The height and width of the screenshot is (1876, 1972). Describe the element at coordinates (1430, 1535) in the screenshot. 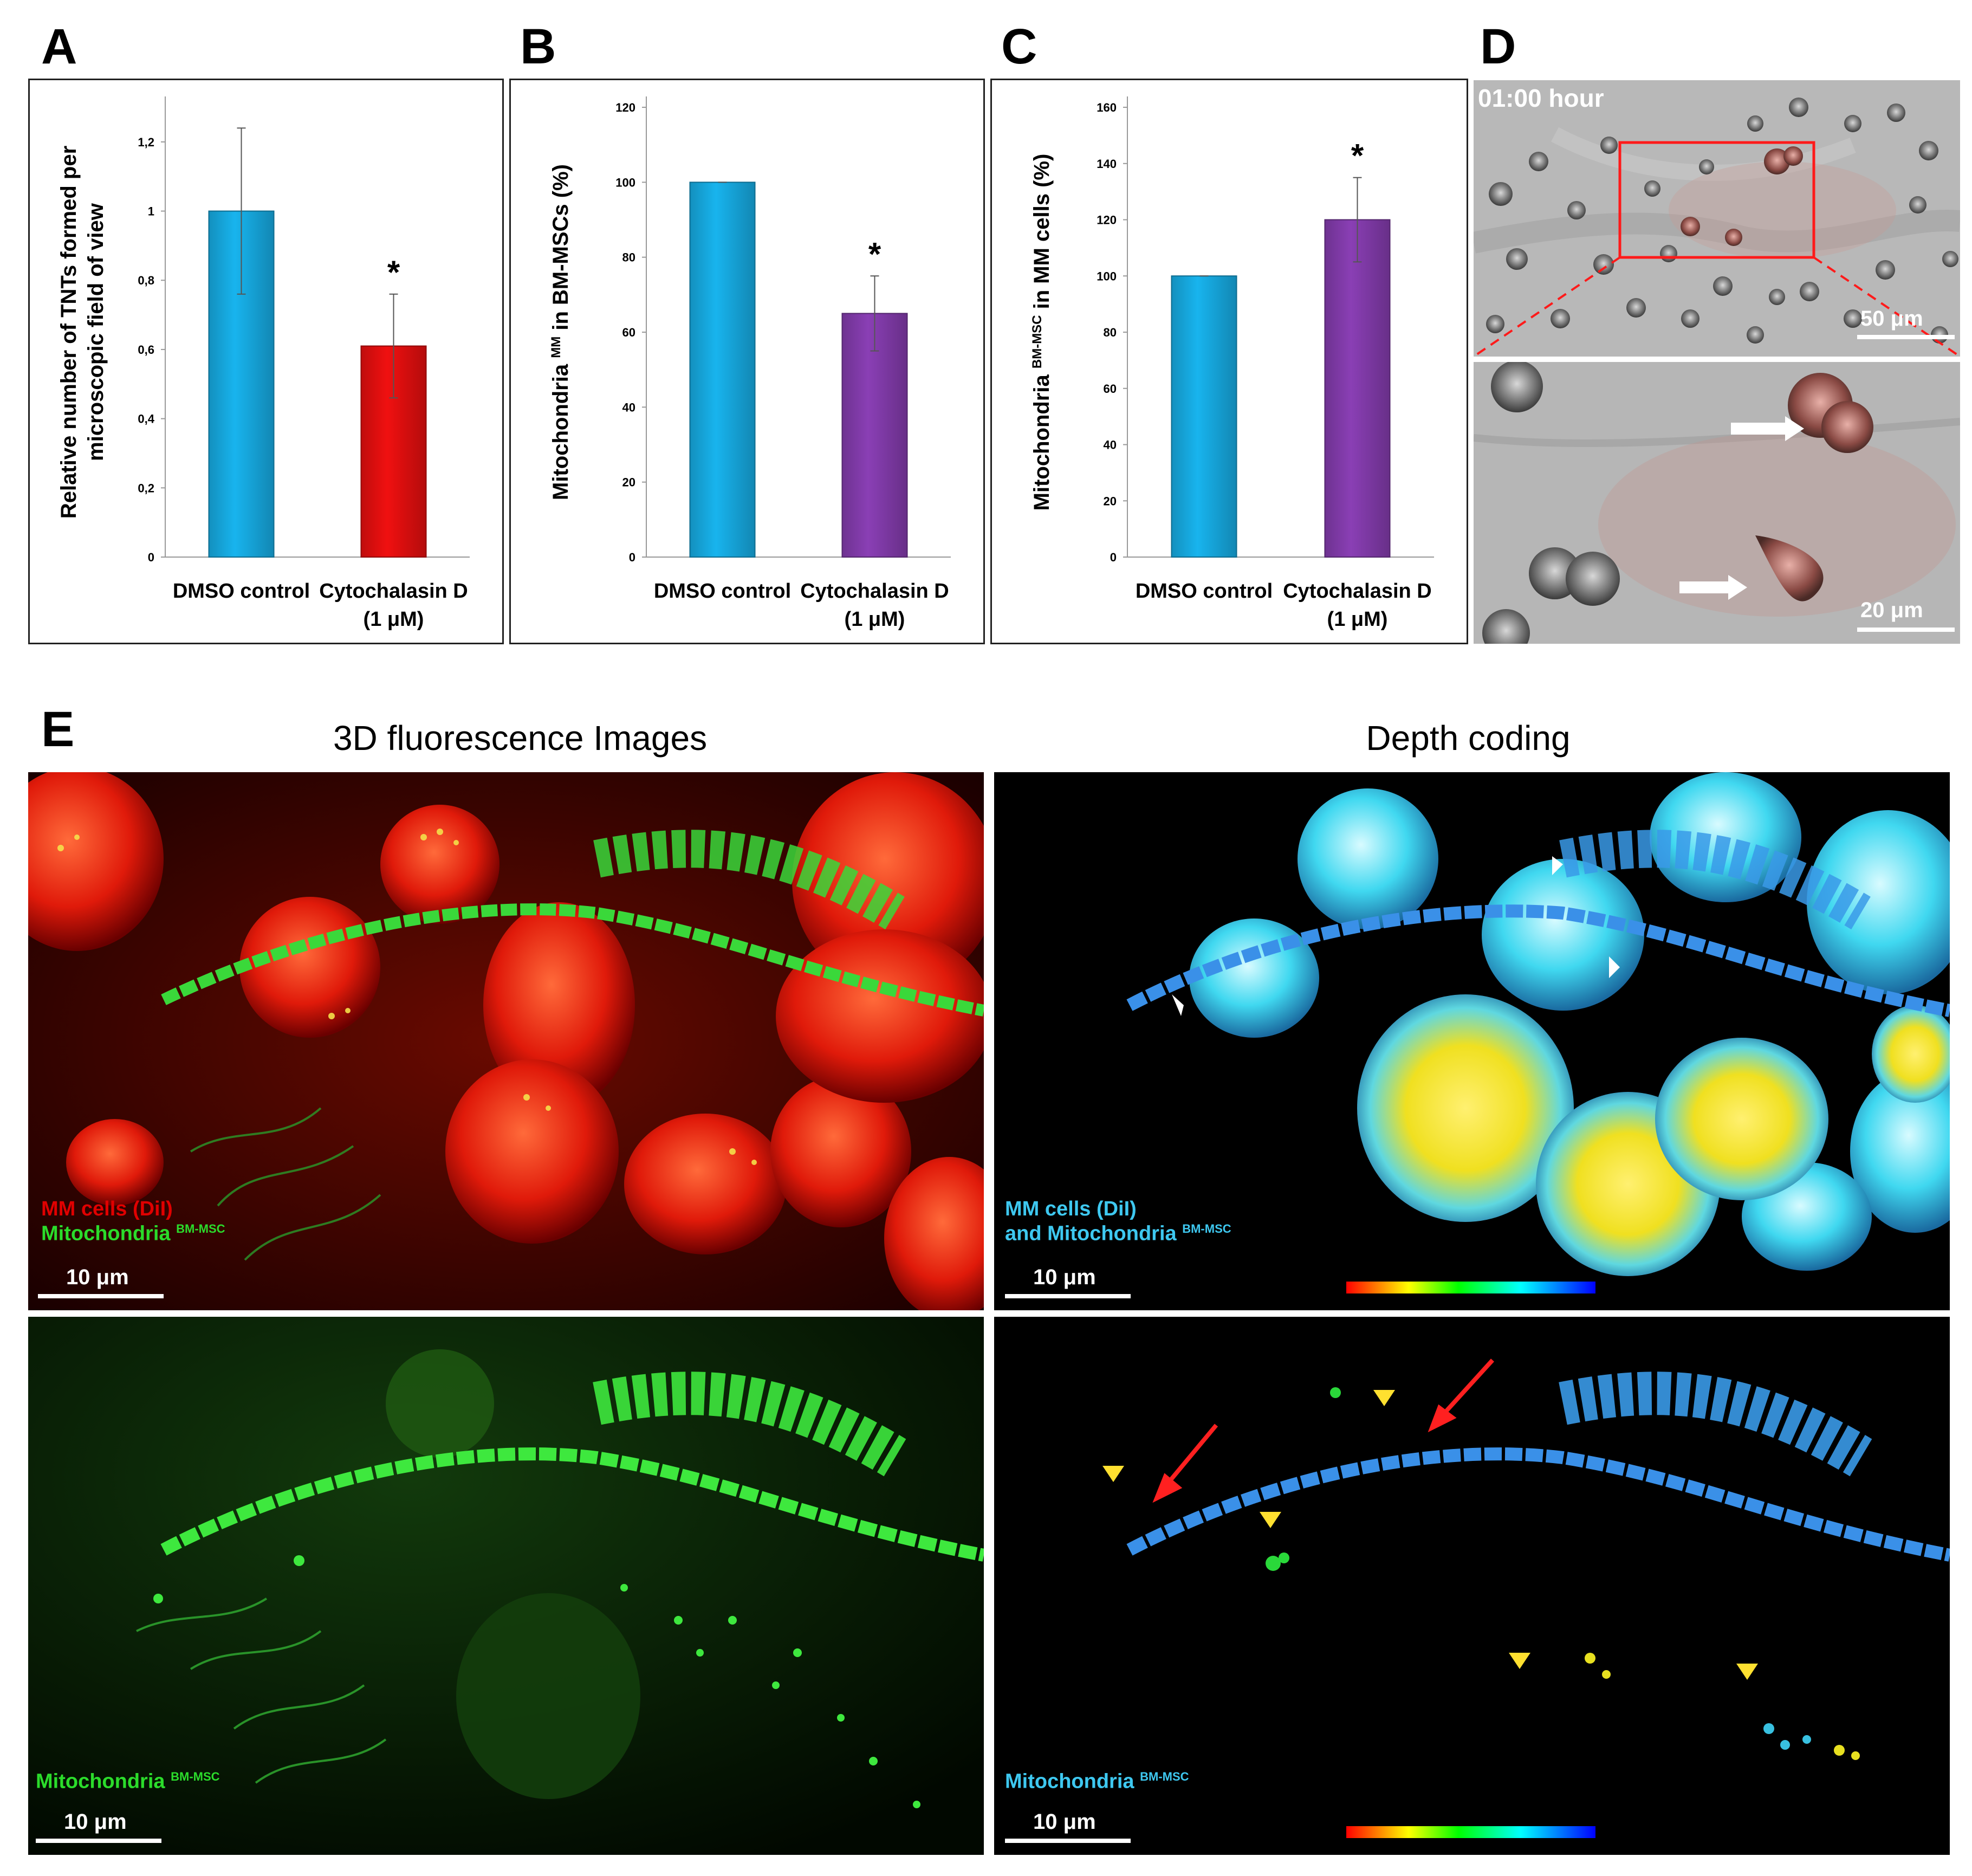

I see `yellow-arrowhead-icon` at that location.